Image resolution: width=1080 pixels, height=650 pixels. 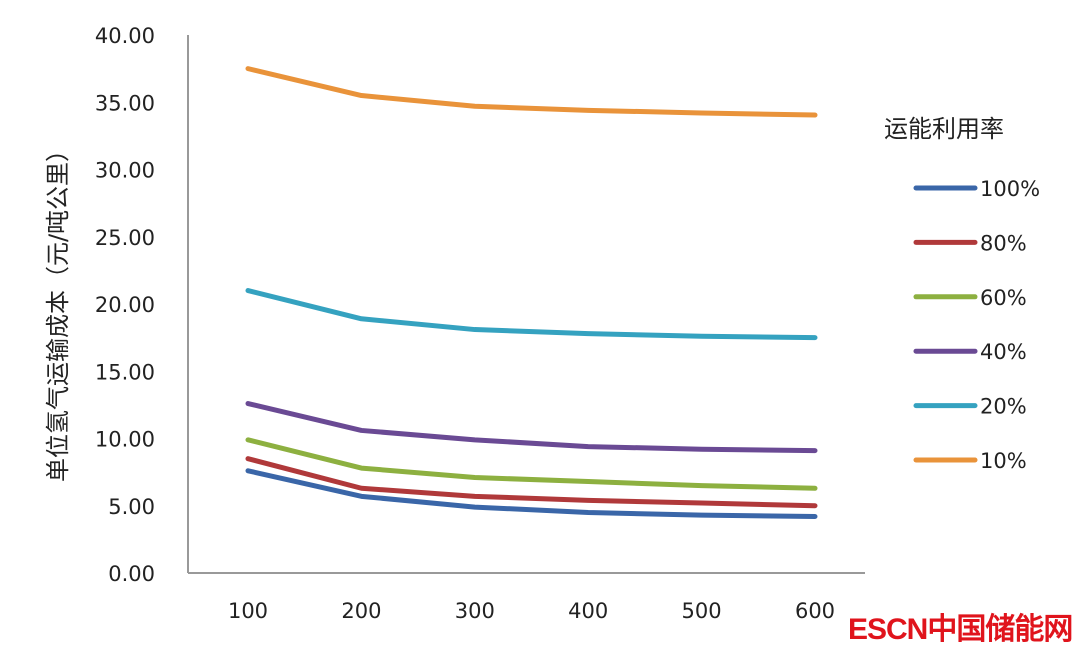 I want to click on series-line-60pct, so click(x=531, y=464).